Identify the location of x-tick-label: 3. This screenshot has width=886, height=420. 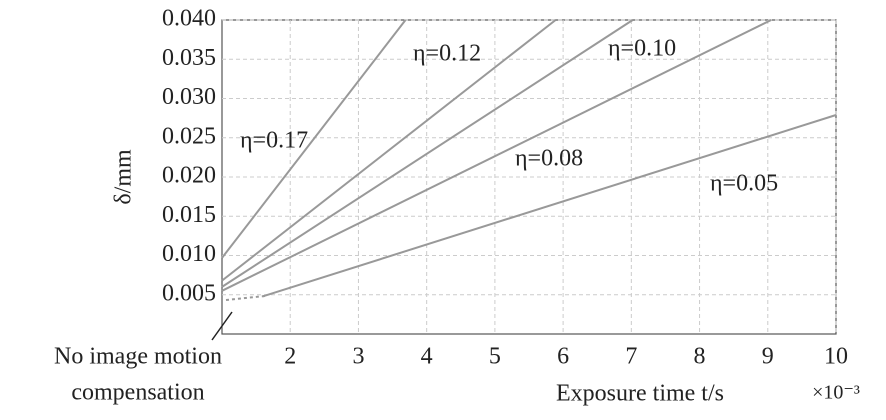
(358, 357).